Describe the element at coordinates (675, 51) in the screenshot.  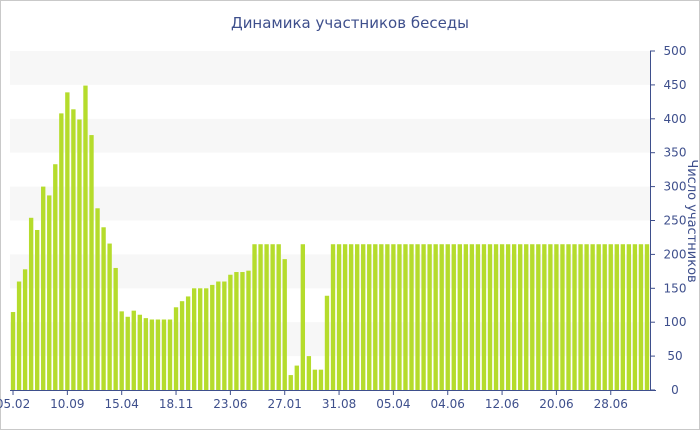
I see `y-tick-label: 500` at that location.